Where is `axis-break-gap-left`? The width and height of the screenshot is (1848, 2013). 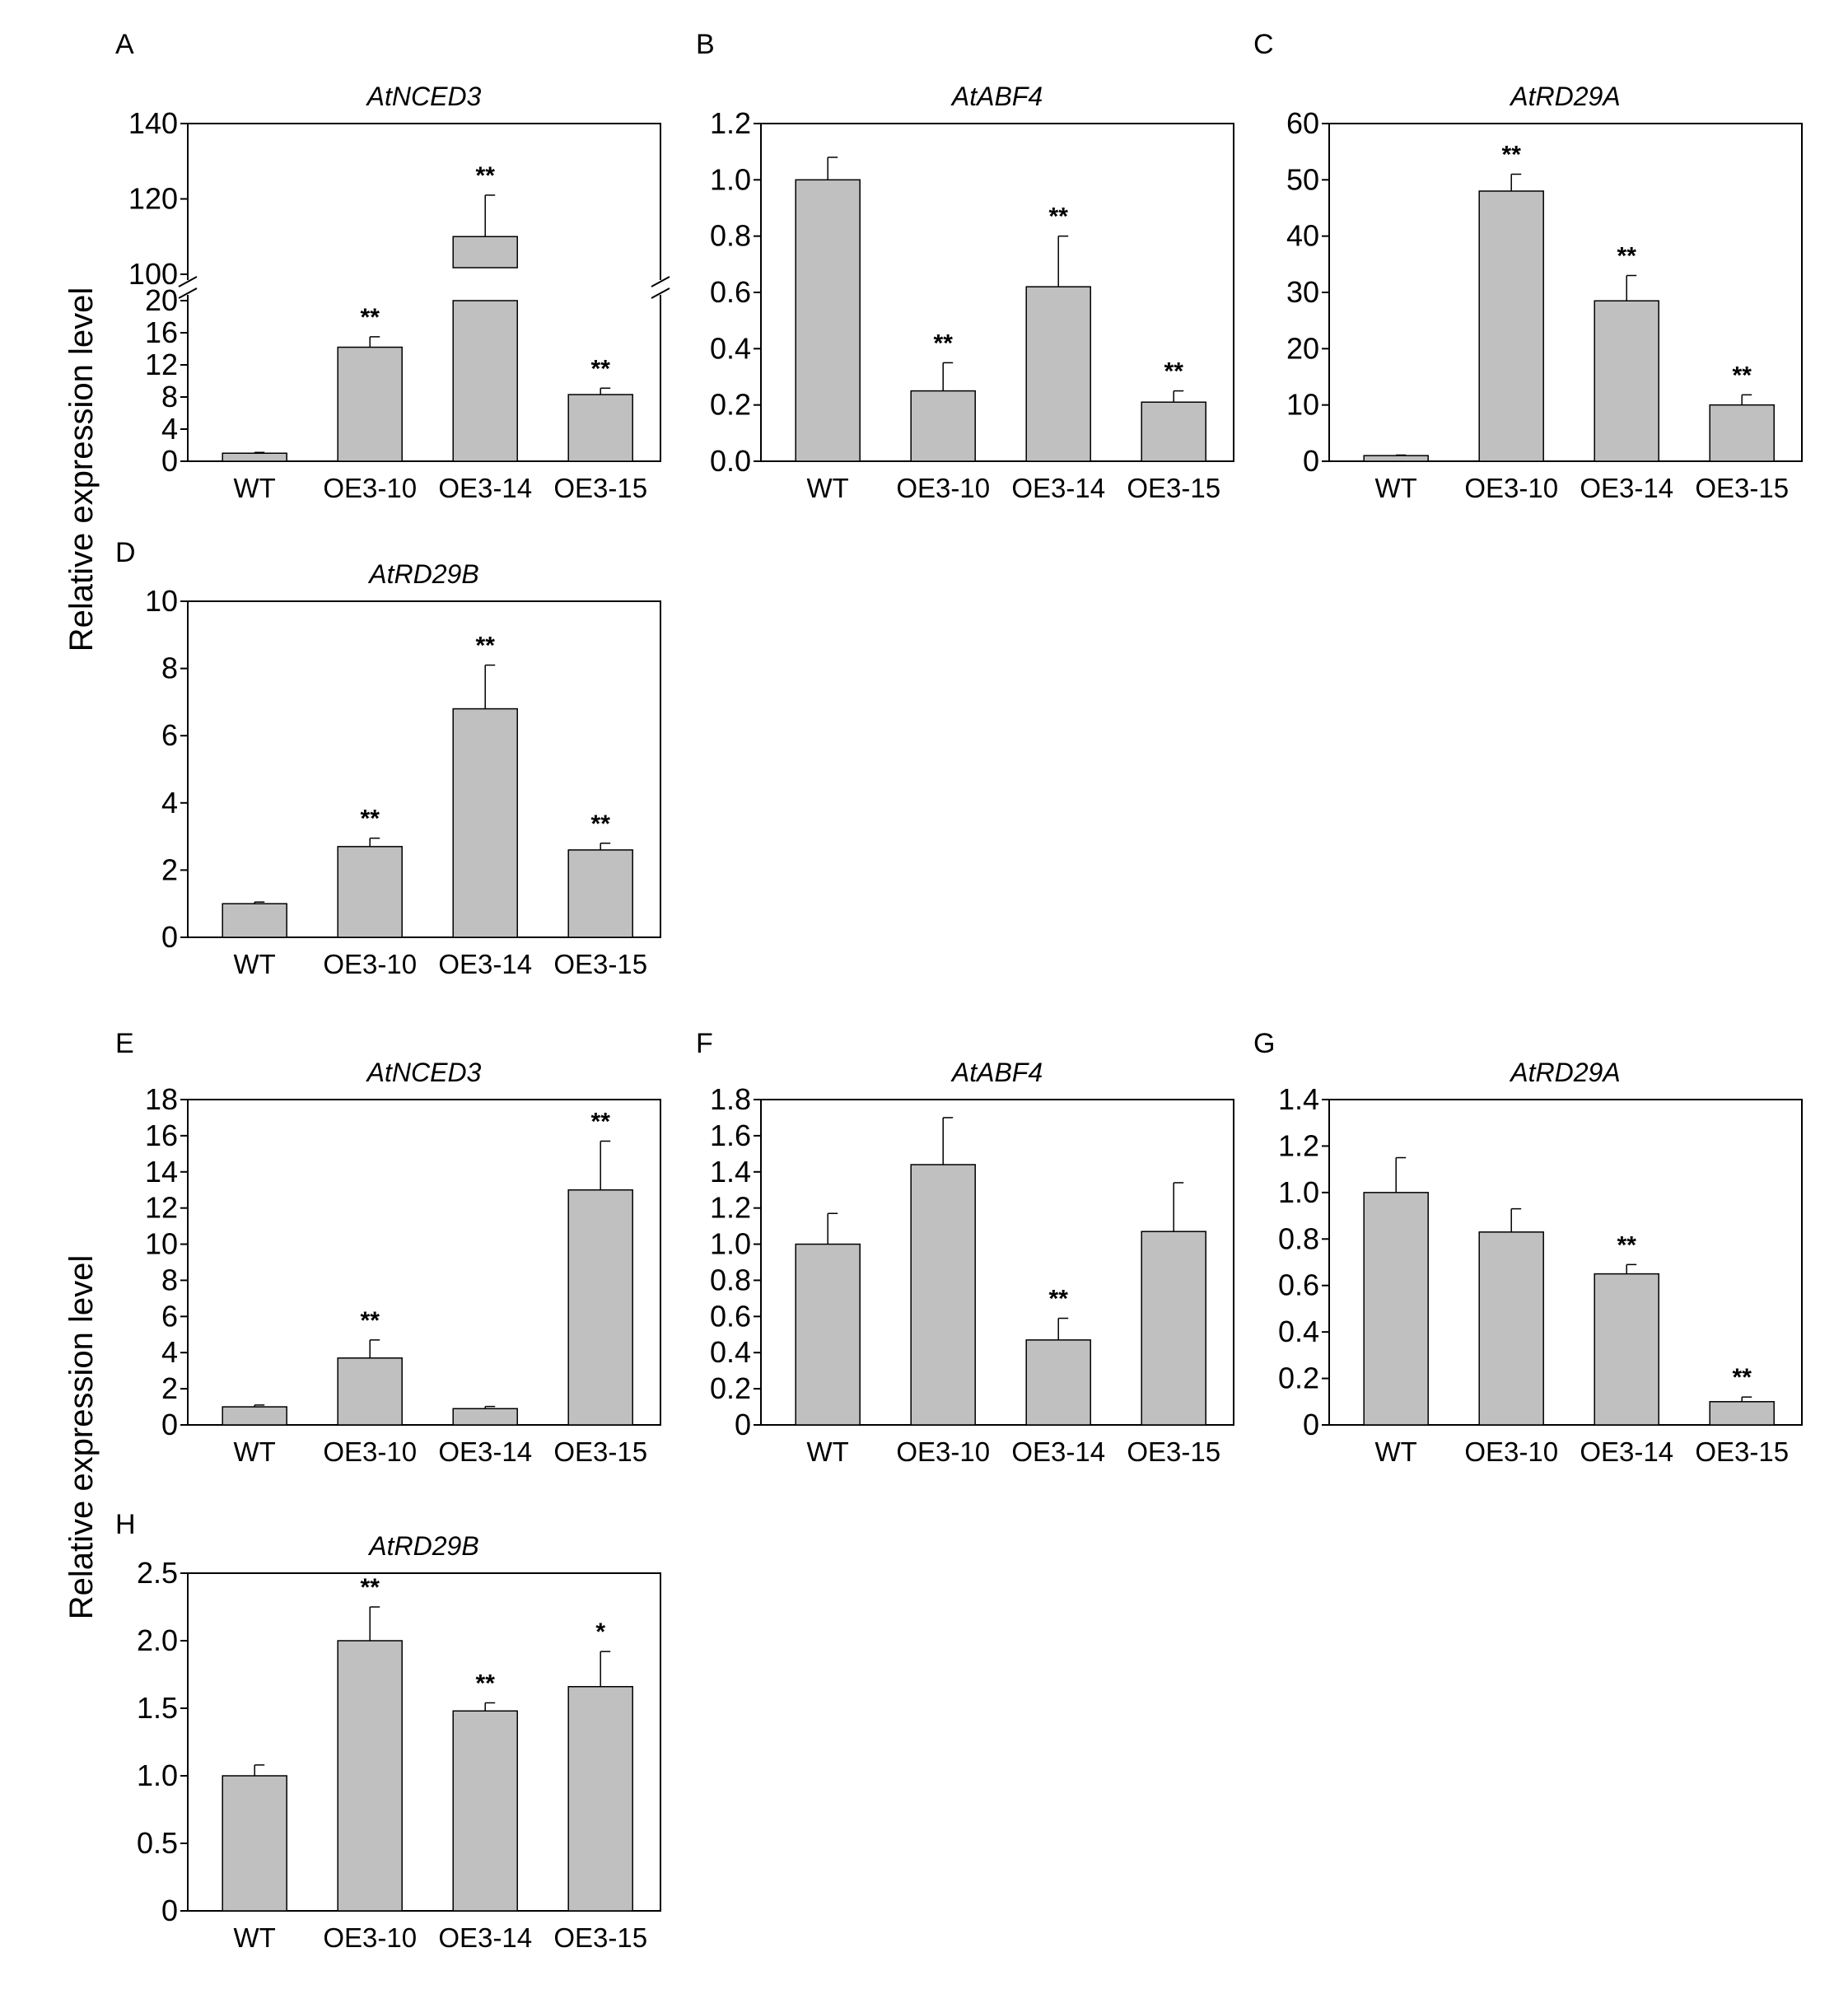
axis-break-gap-left is located at coordinates (187, 287).